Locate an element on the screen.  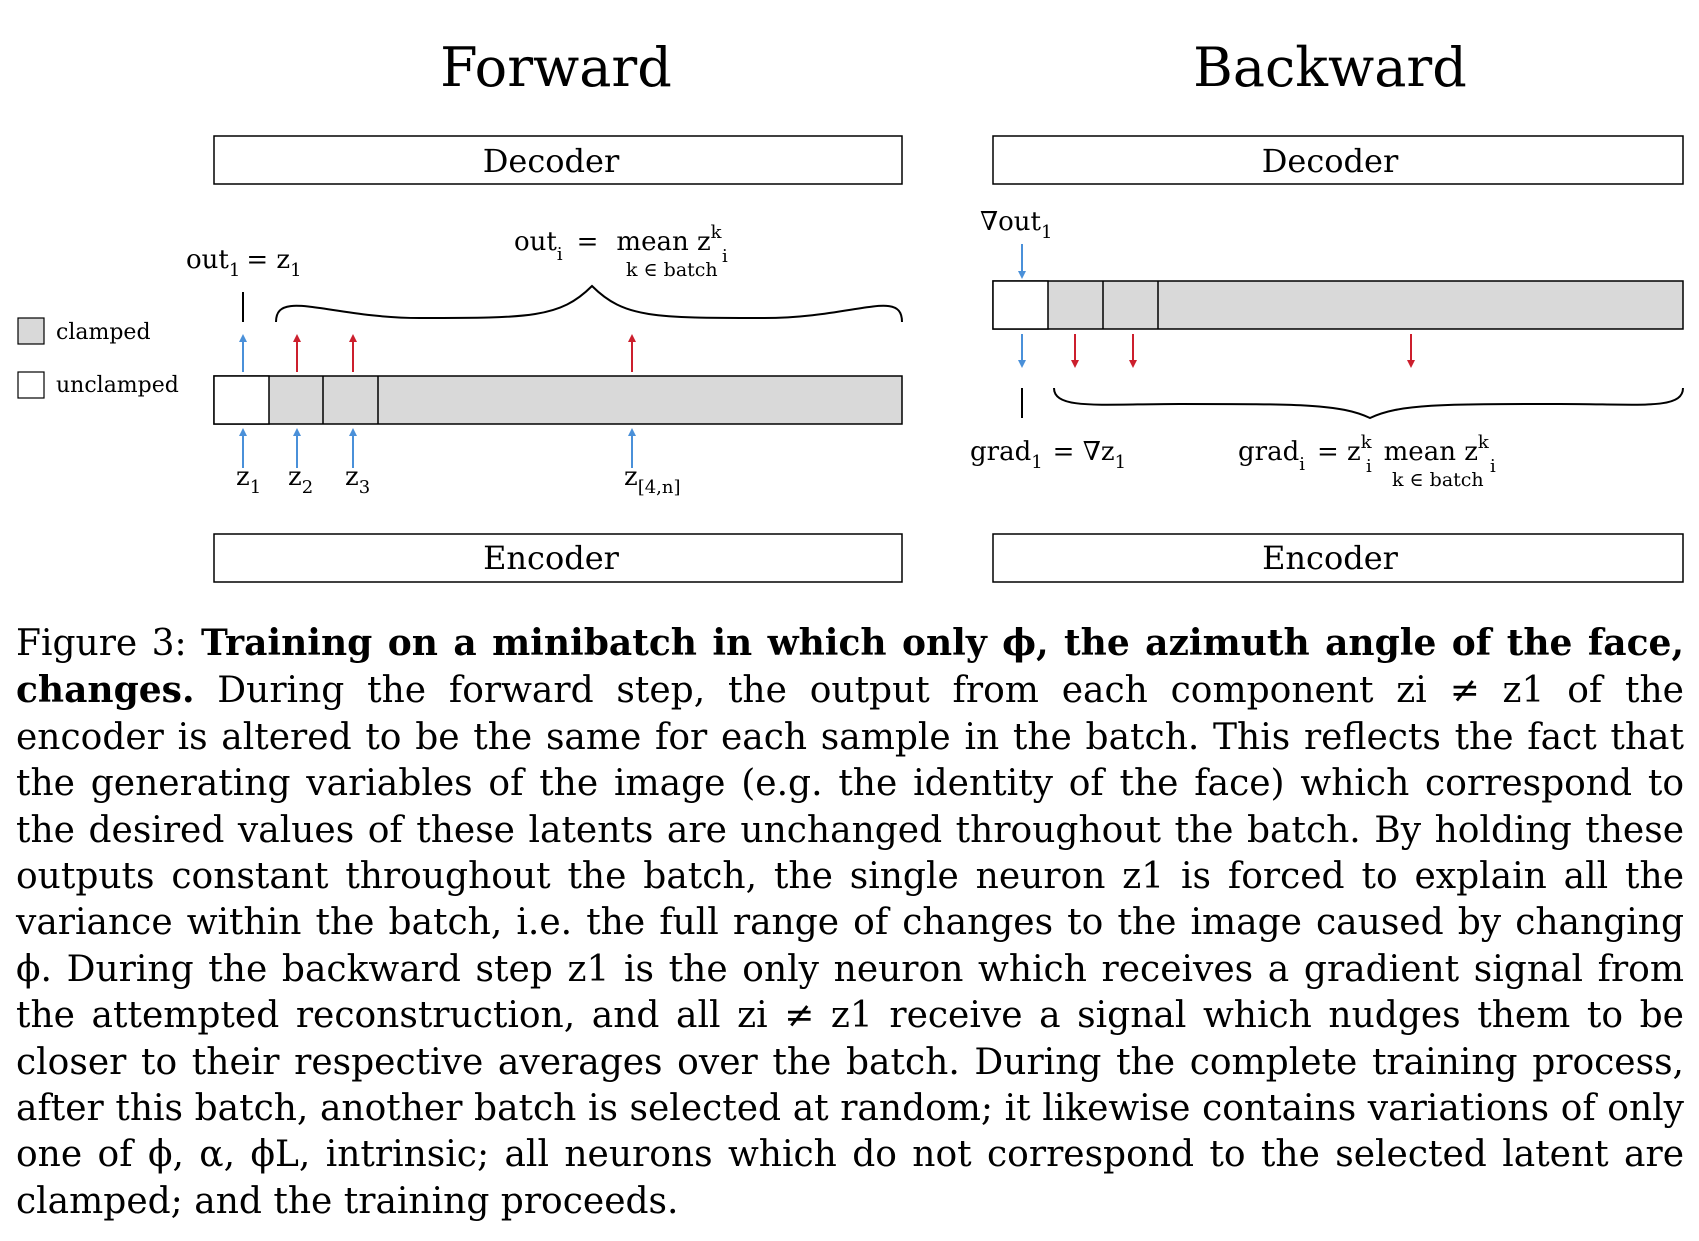
legend-clamped-label: clamped is located at coordinates (103, 332).